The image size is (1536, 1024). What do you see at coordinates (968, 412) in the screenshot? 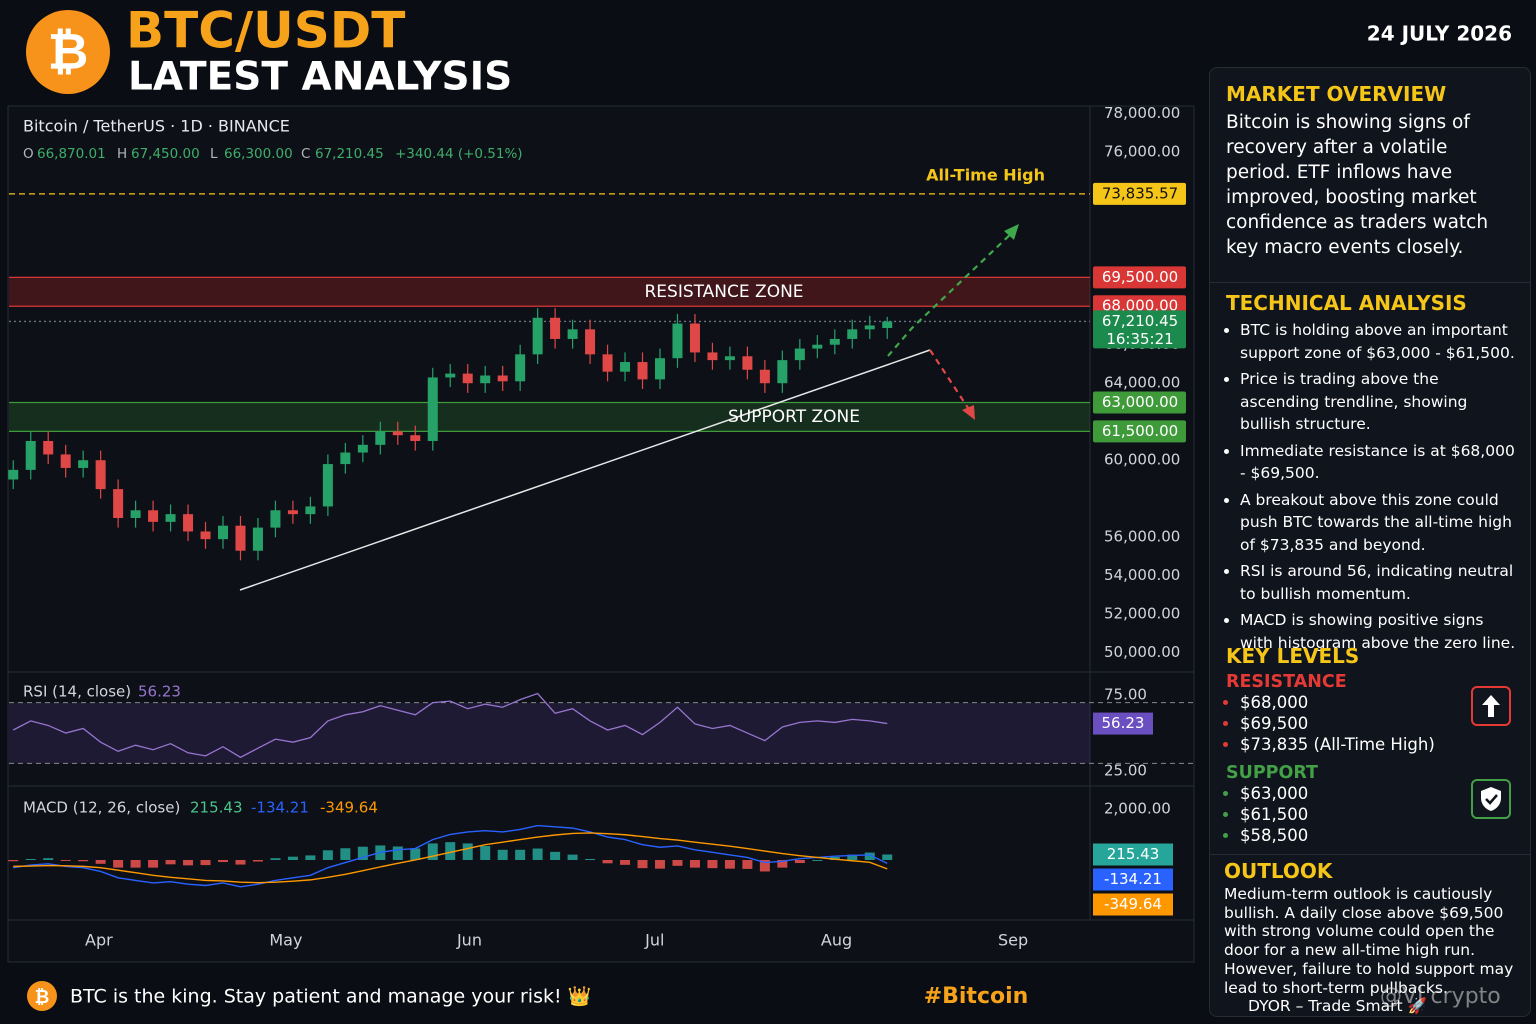
I see `bearish-arrow-head` at bounding box center [968, 412].